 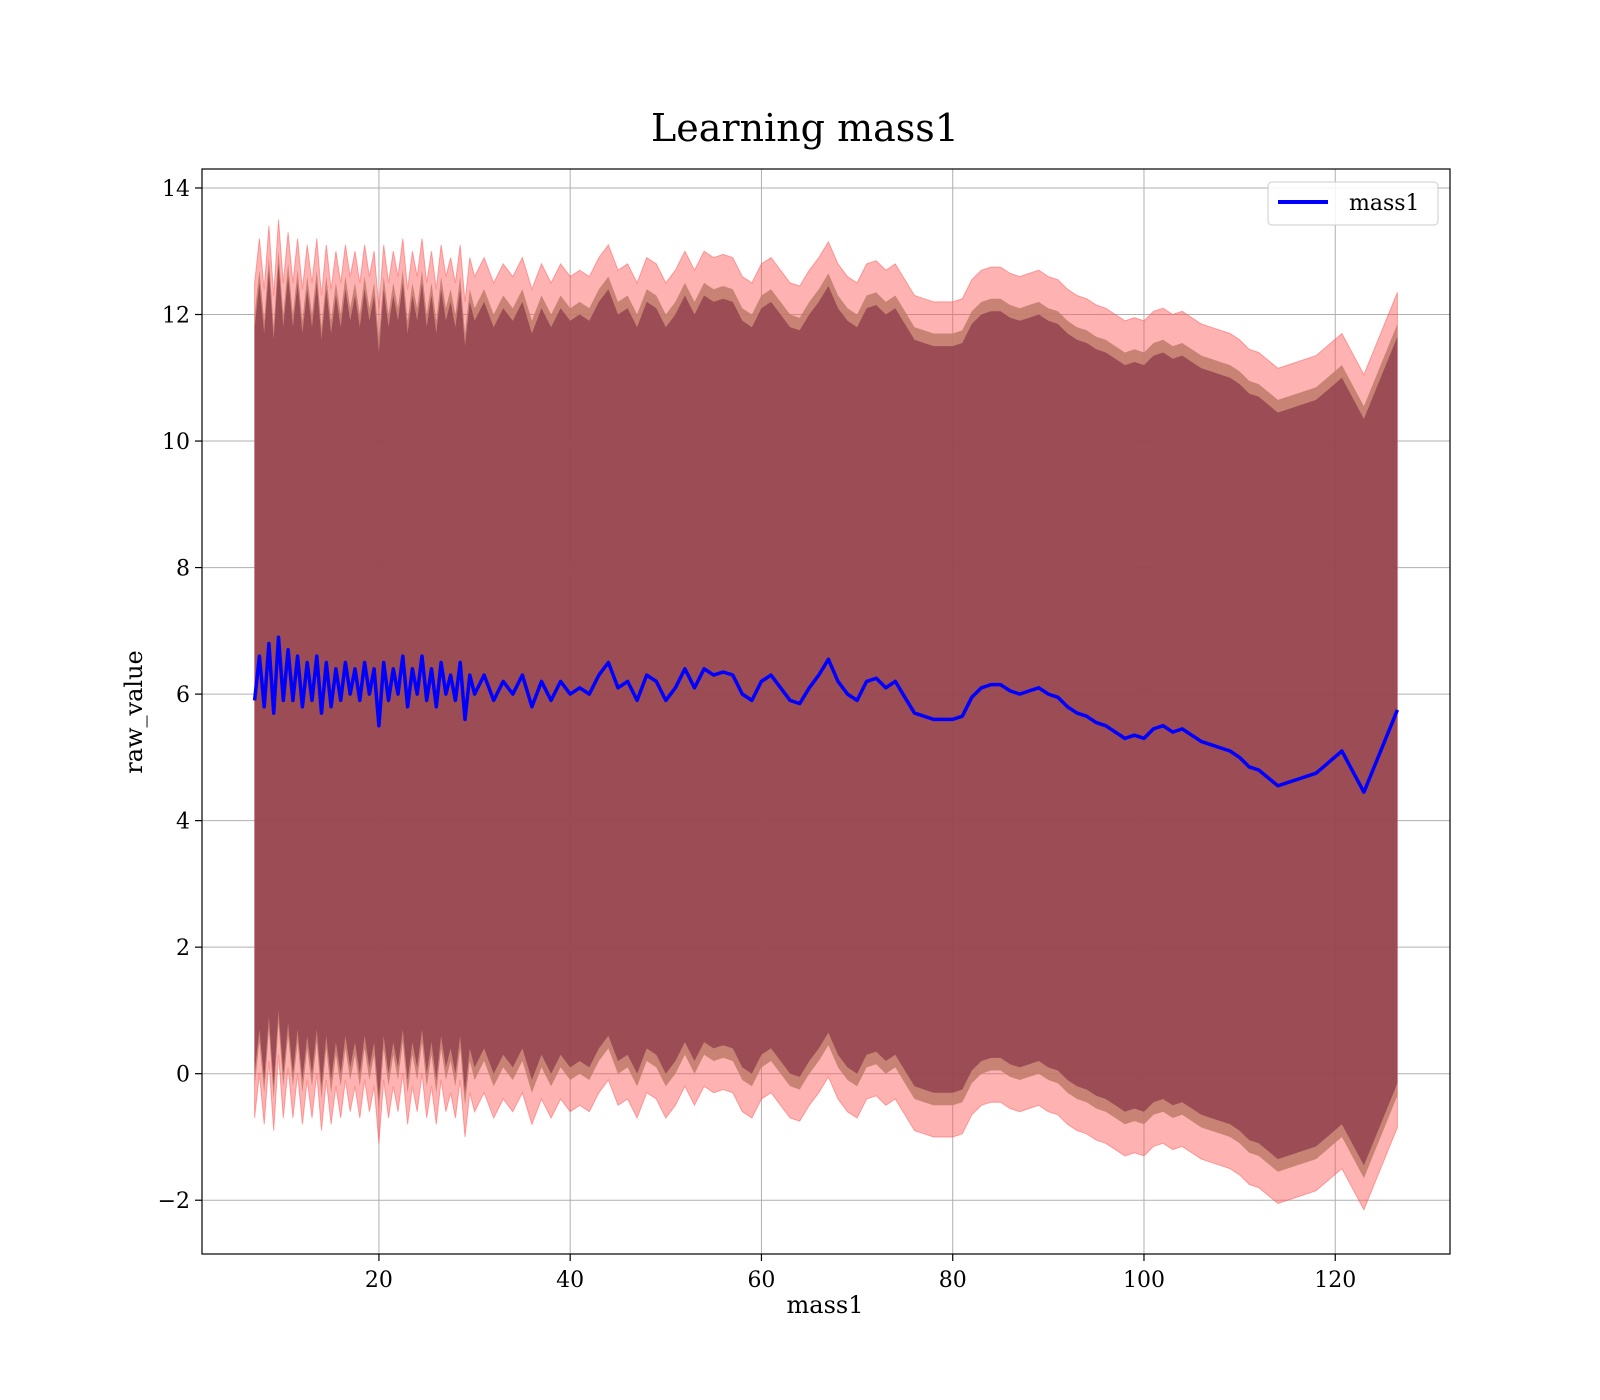 What do you see at coordinates (379, 1280) in the screenshot?
I see `x-tick-label: 20` at bounding box center [379, 1280].